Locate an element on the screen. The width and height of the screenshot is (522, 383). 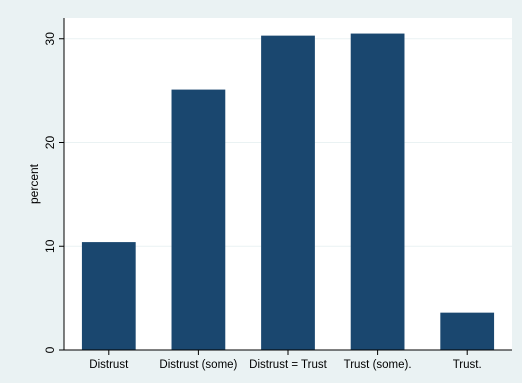
y-tick-label: 20 is located at coordinates (50, 143).